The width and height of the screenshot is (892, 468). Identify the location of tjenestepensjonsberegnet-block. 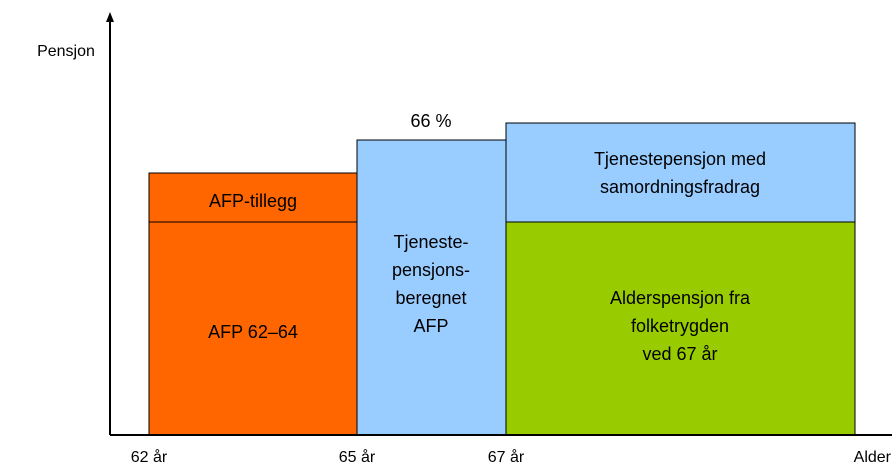
(431, 287).